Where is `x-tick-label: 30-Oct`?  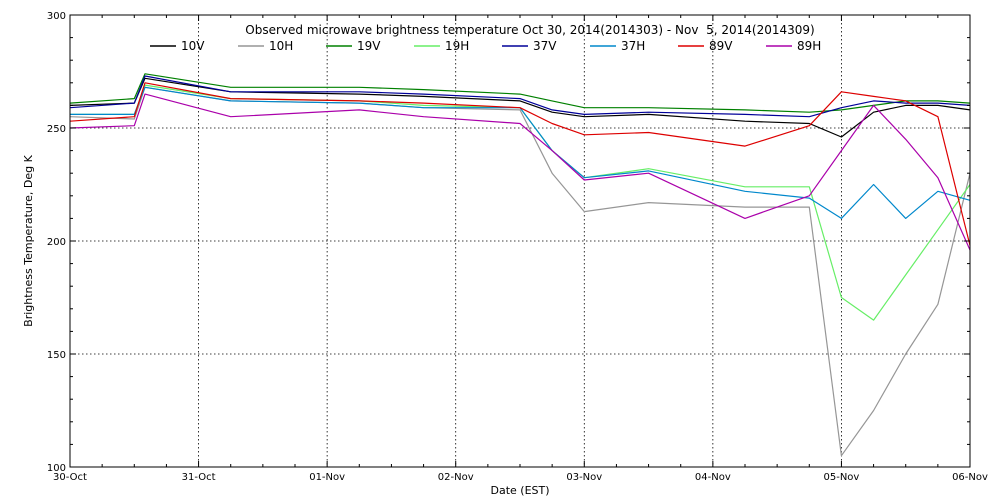
x-tick-label: 30-Oct is located at coordinates (70, 477).